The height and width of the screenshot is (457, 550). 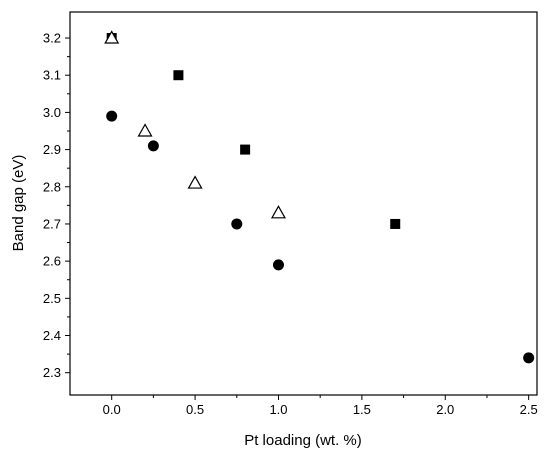 I want to click on y-axis-title: Band gap (eV), so click(x=18, y=203).